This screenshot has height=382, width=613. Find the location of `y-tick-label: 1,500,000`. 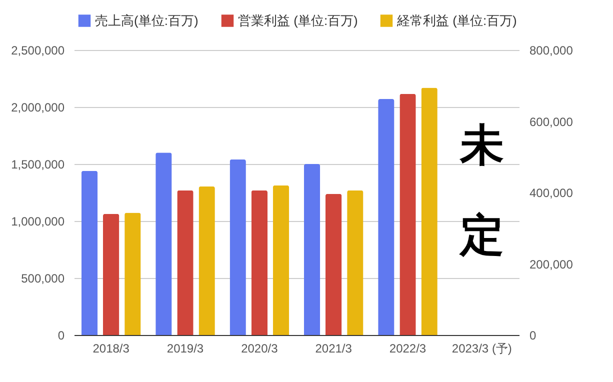

y-tick-label: 1,500,000 is located at coordinates (38, 165).